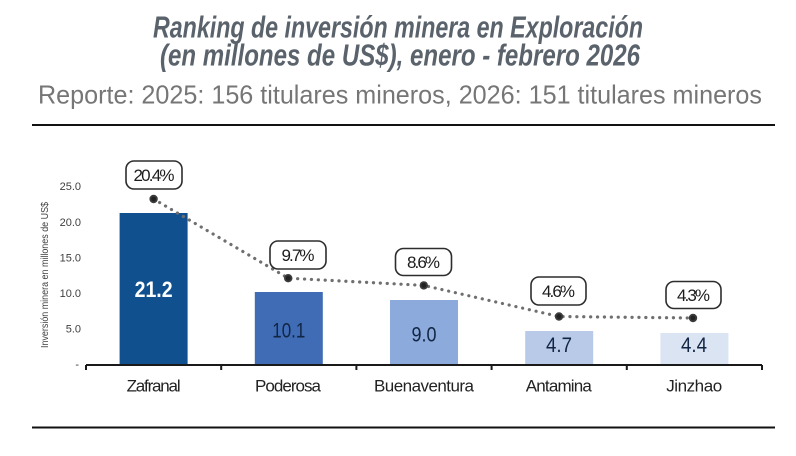 The image size is (796, 456). What do you see at coordinates (423, 262) in the screenshot?
I see `svg-text: 8.6%` at bounding box center [423, 262].